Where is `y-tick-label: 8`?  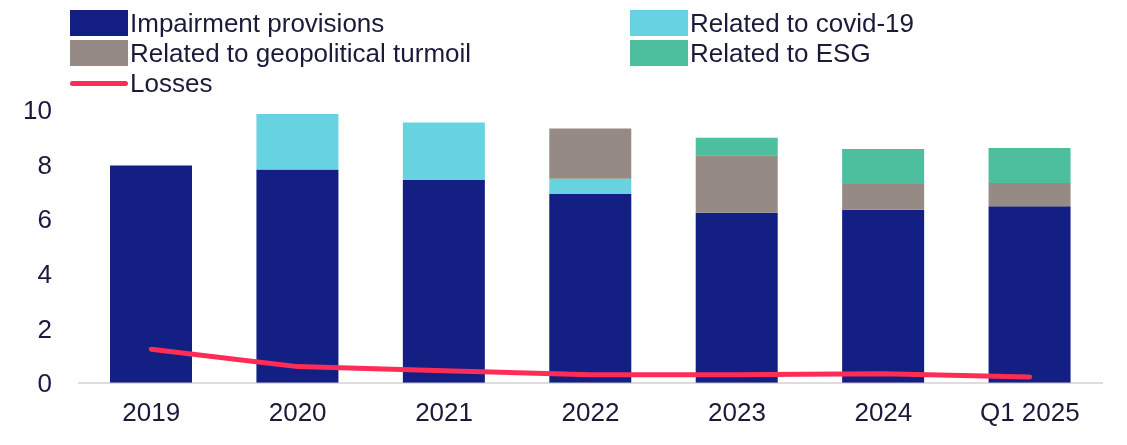 y-tick-label: 8 is located at coordinates (44, 164).